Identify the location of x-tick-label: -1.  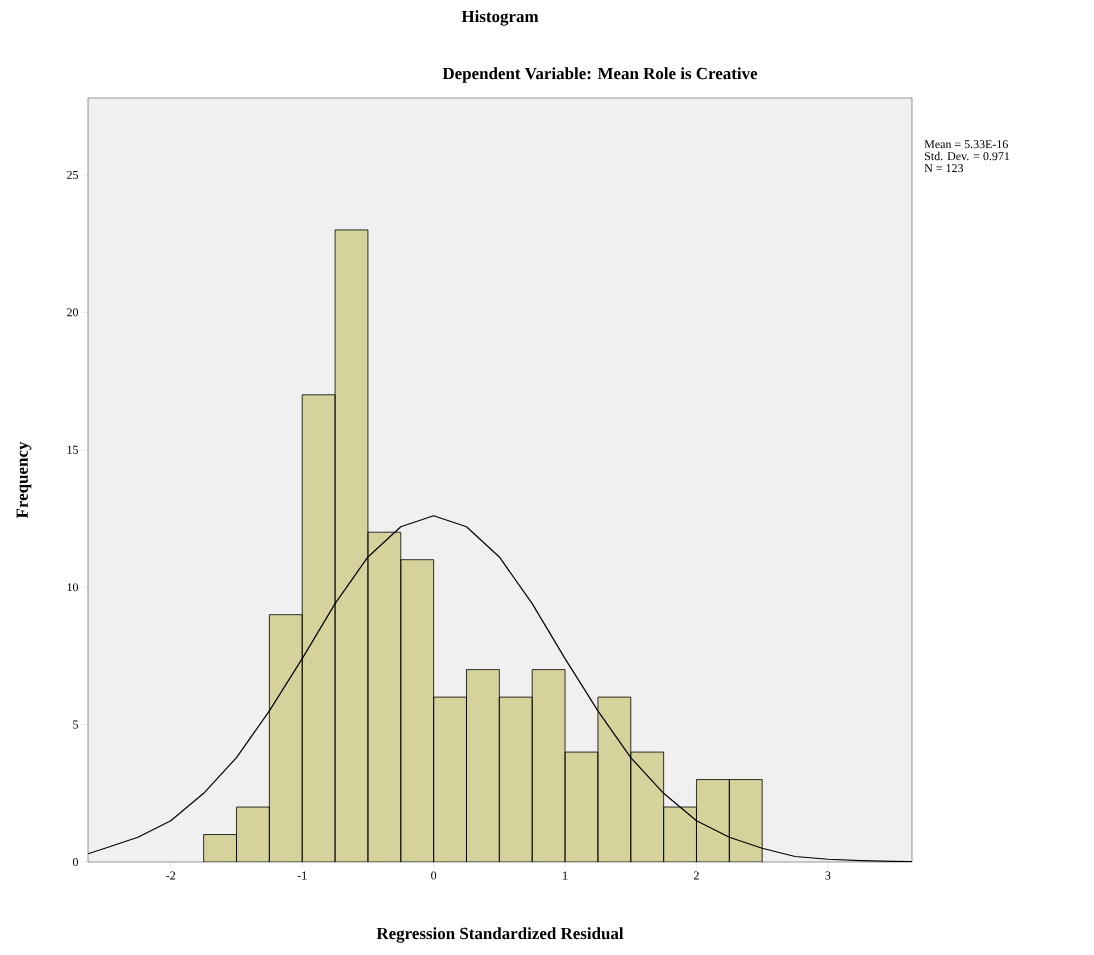
(302, 875).